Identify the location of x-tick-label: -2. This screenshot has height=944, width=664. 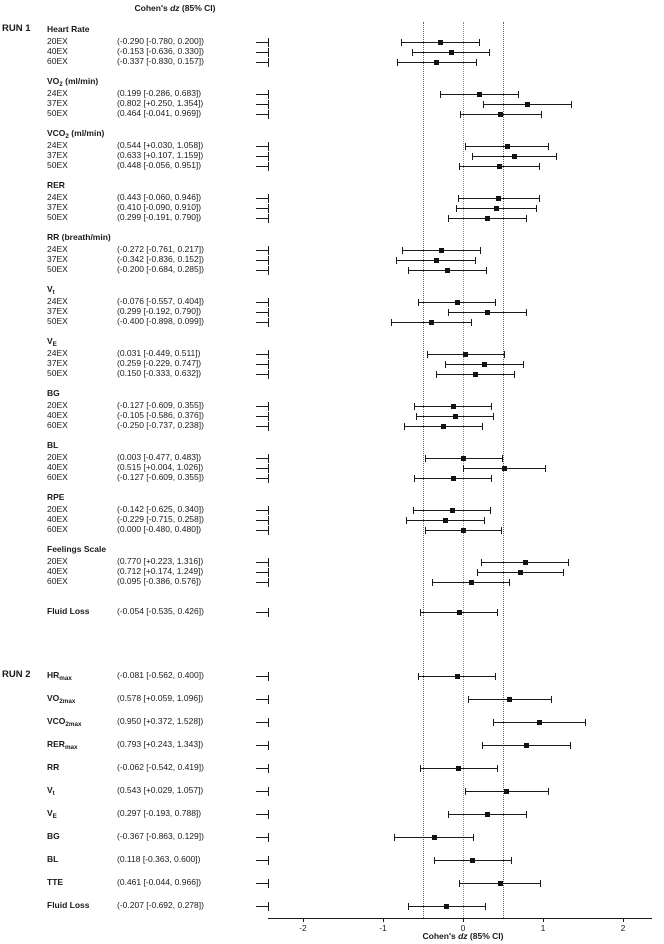
(303, 928).